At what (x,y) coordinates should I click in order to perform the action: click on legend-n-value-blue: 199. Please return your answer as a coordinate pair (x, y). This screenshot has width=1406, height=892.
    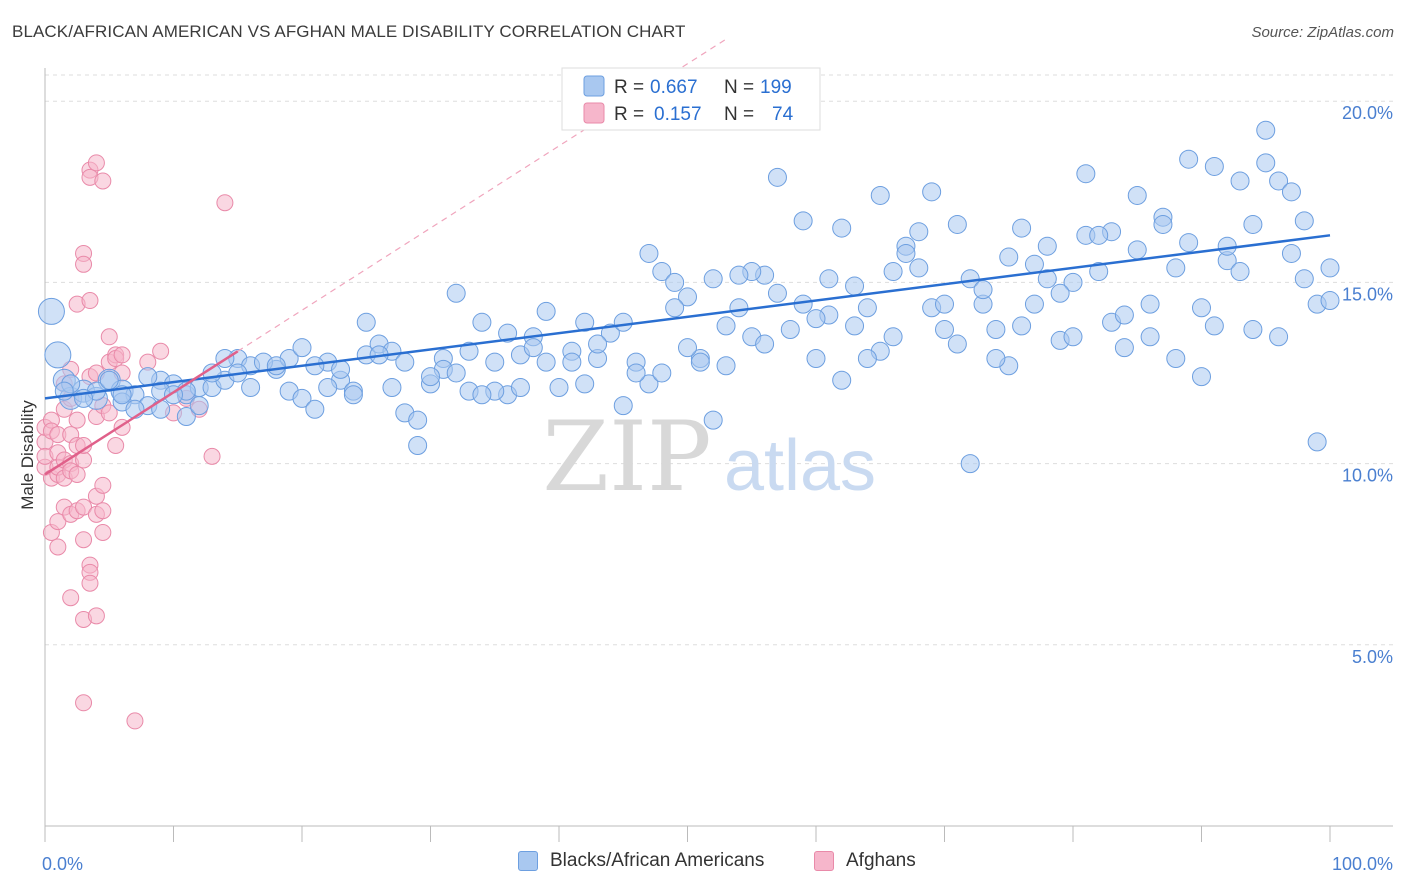
    Looking at the image, I should click on (776, 87).